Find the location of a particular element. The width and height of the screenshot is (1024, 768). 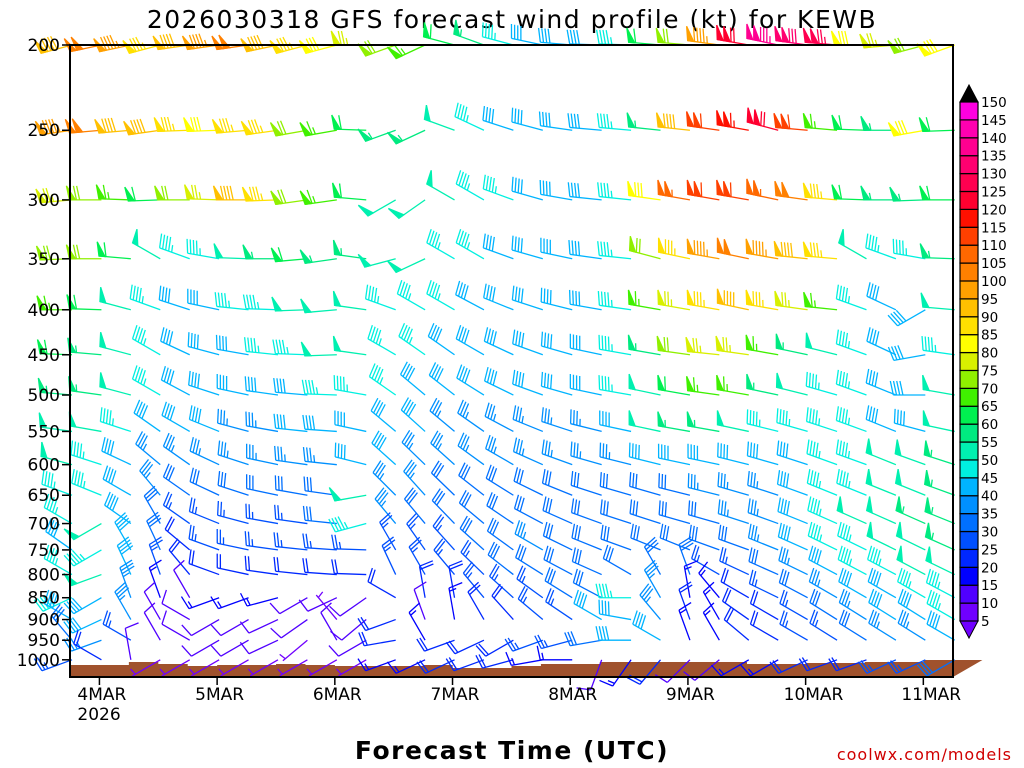

colorbar-label: 45 is located at coordinates (989, 479).